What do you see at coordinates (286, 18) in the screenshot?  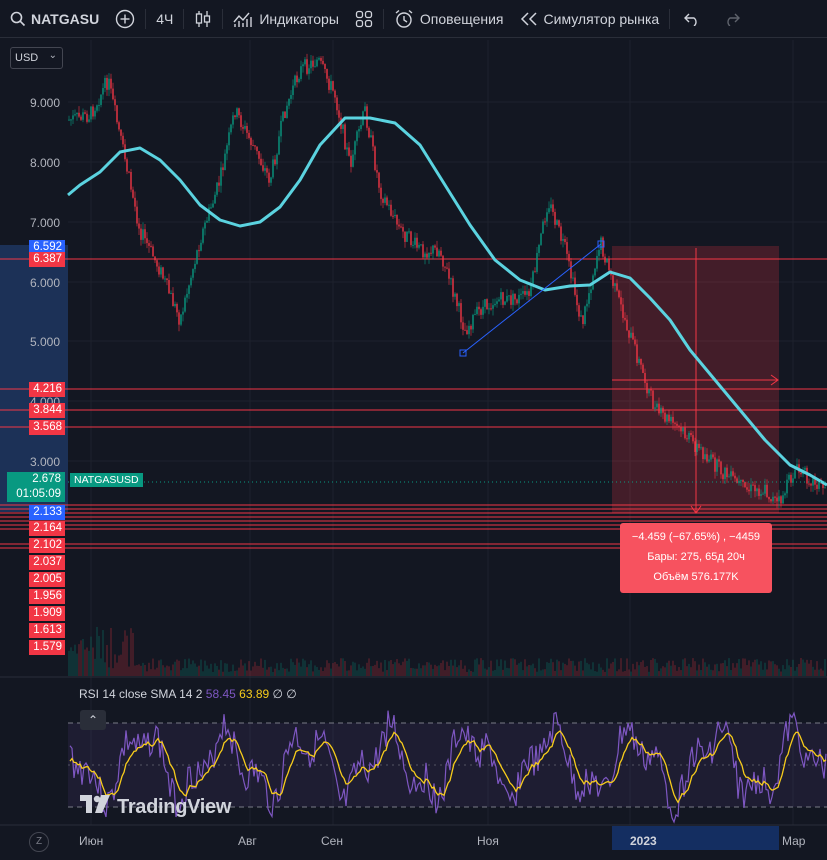 I see `indicators-button: Индикаторы` at bounding box center [286, 18].